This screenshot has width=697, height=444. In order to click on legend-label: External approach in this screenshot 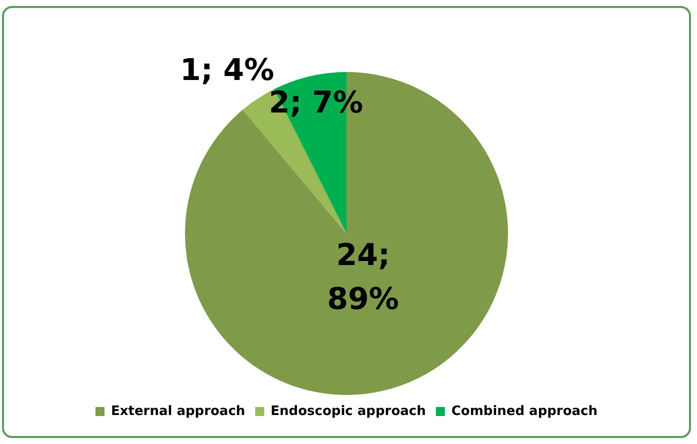, I will do `click(178, 411)`.